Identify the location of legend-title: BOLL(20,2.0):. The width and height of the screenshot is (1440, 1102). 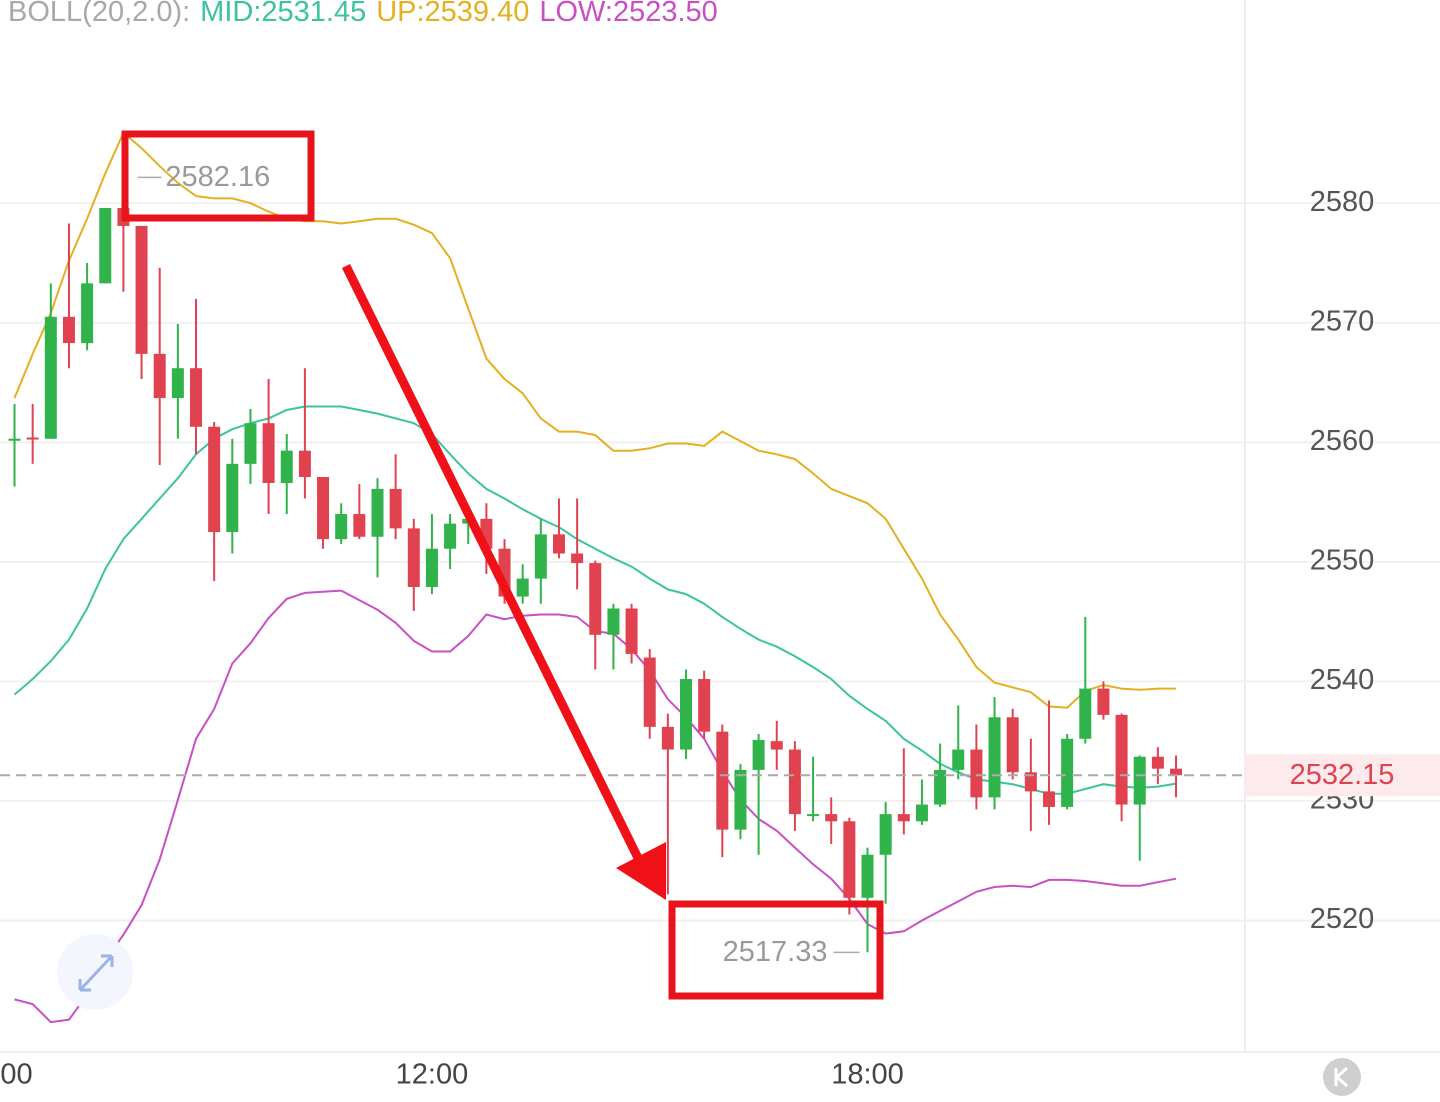
(99, 14).